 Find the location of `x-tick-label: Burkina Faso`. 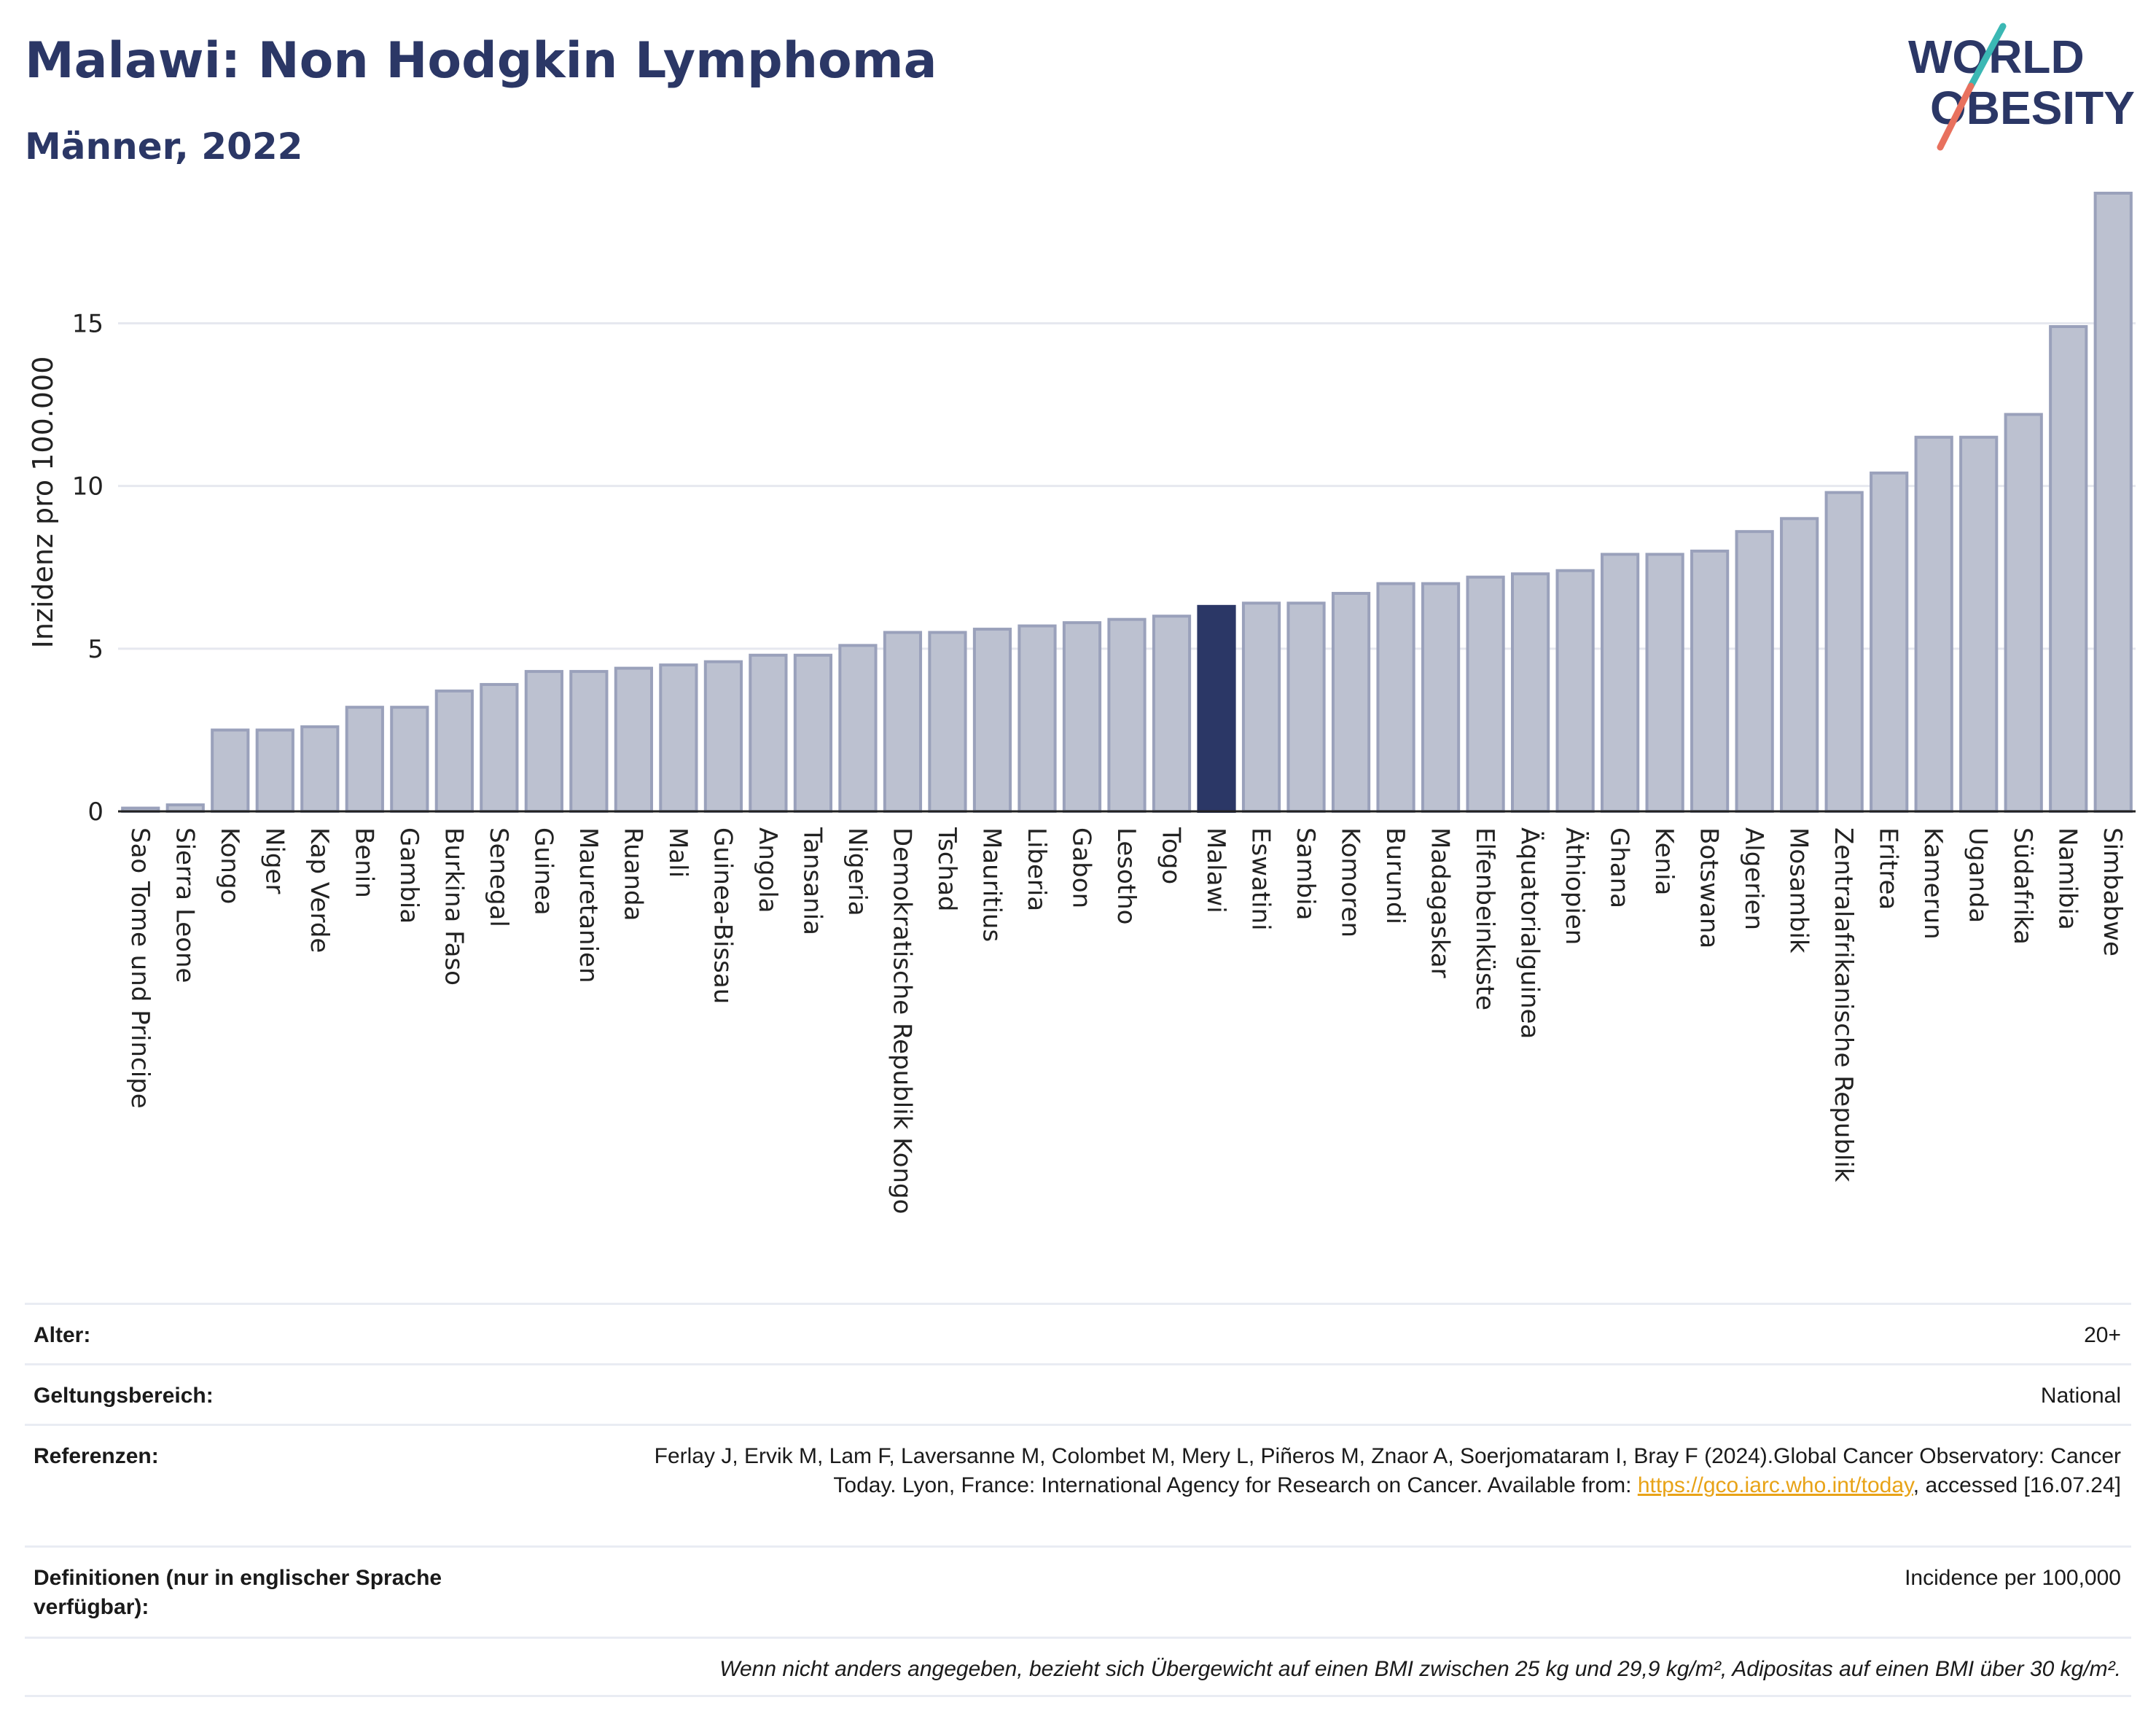

x-tick-label: Burkina Faso is located at coordinates (453, 906).